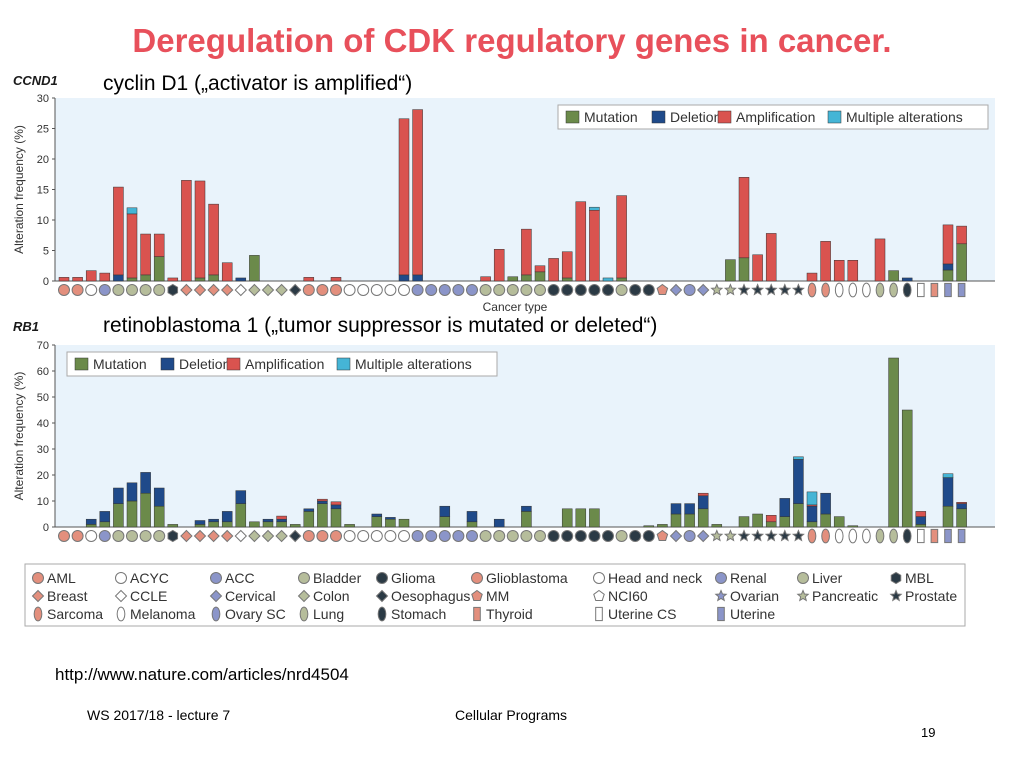 This screenshot has height=768, width=1024. I want to click on page-number: 19, so click(928, 732).